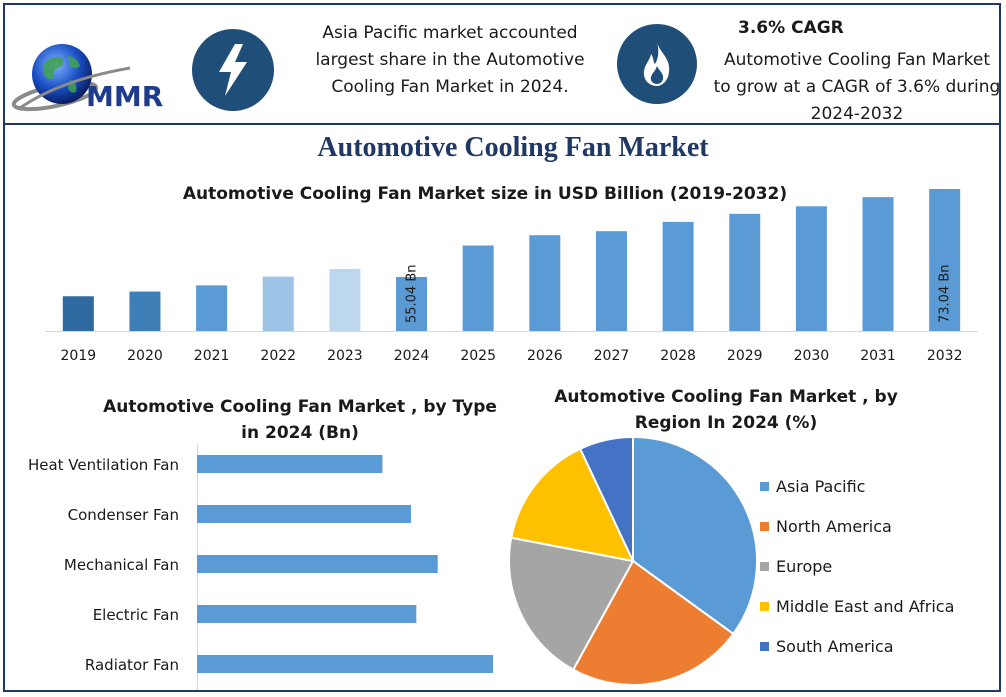  Describe the element at coordinates (412, 293) in the screenshot. I see `data-label: 55.04 Bn` at that location.